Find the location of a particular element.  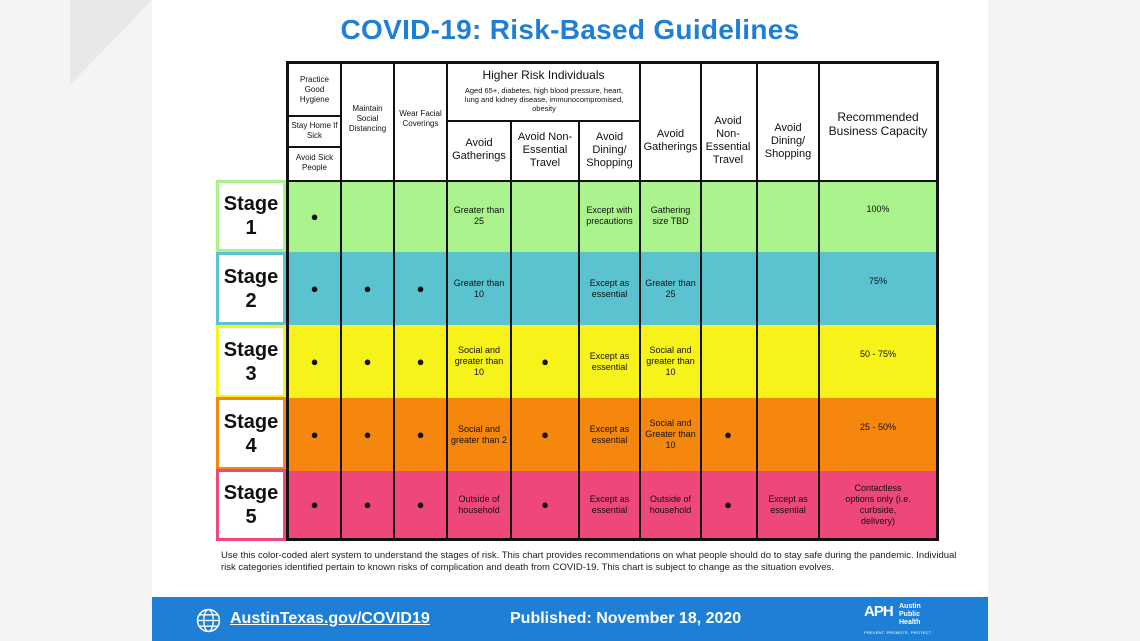

table-cell: Greater than 10 is located at coordinates (479, 288).